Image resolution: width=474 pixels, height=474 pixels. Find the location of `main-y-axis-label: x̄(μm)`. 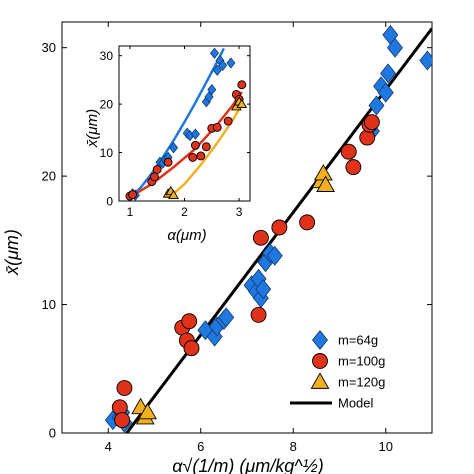

main-y-axis-label: x̄(μm) is located at coordinates (12, 252).